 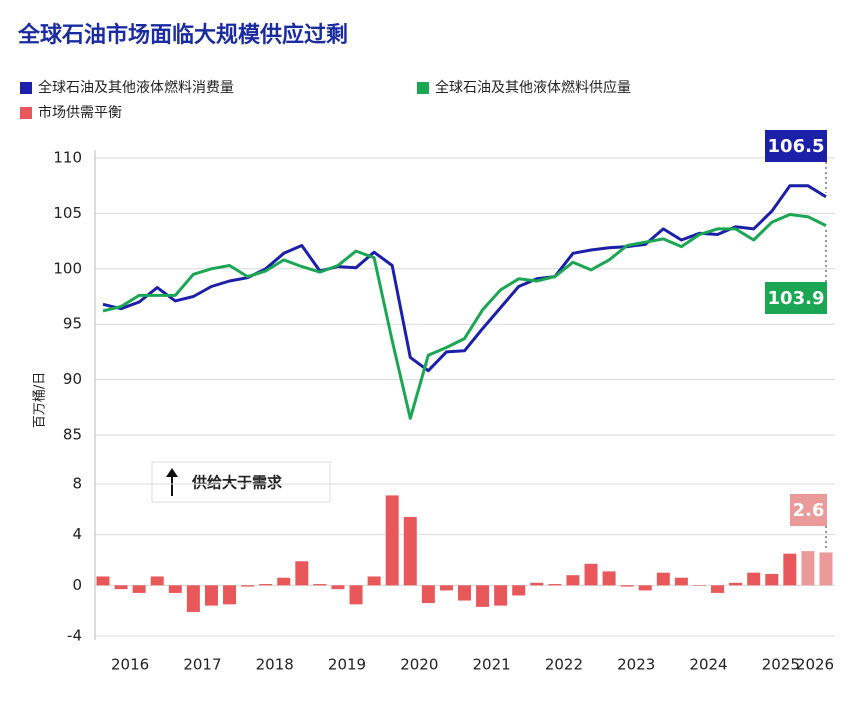 What do you see at coordinates (72, 324) in the screenshot?
I see `y-tick-label: 95` at bounding box center [72, 324].